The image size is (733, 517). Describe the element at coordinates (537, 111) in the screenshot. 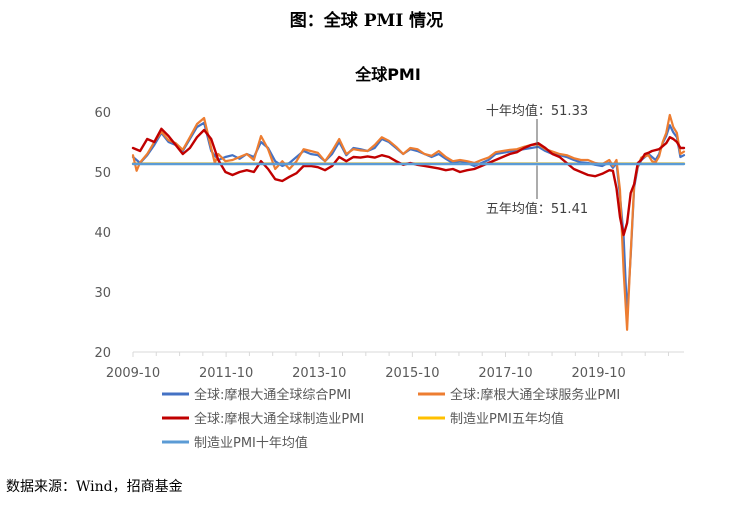

I see `avg10-annotation: 十年均值：51.33` at that location.